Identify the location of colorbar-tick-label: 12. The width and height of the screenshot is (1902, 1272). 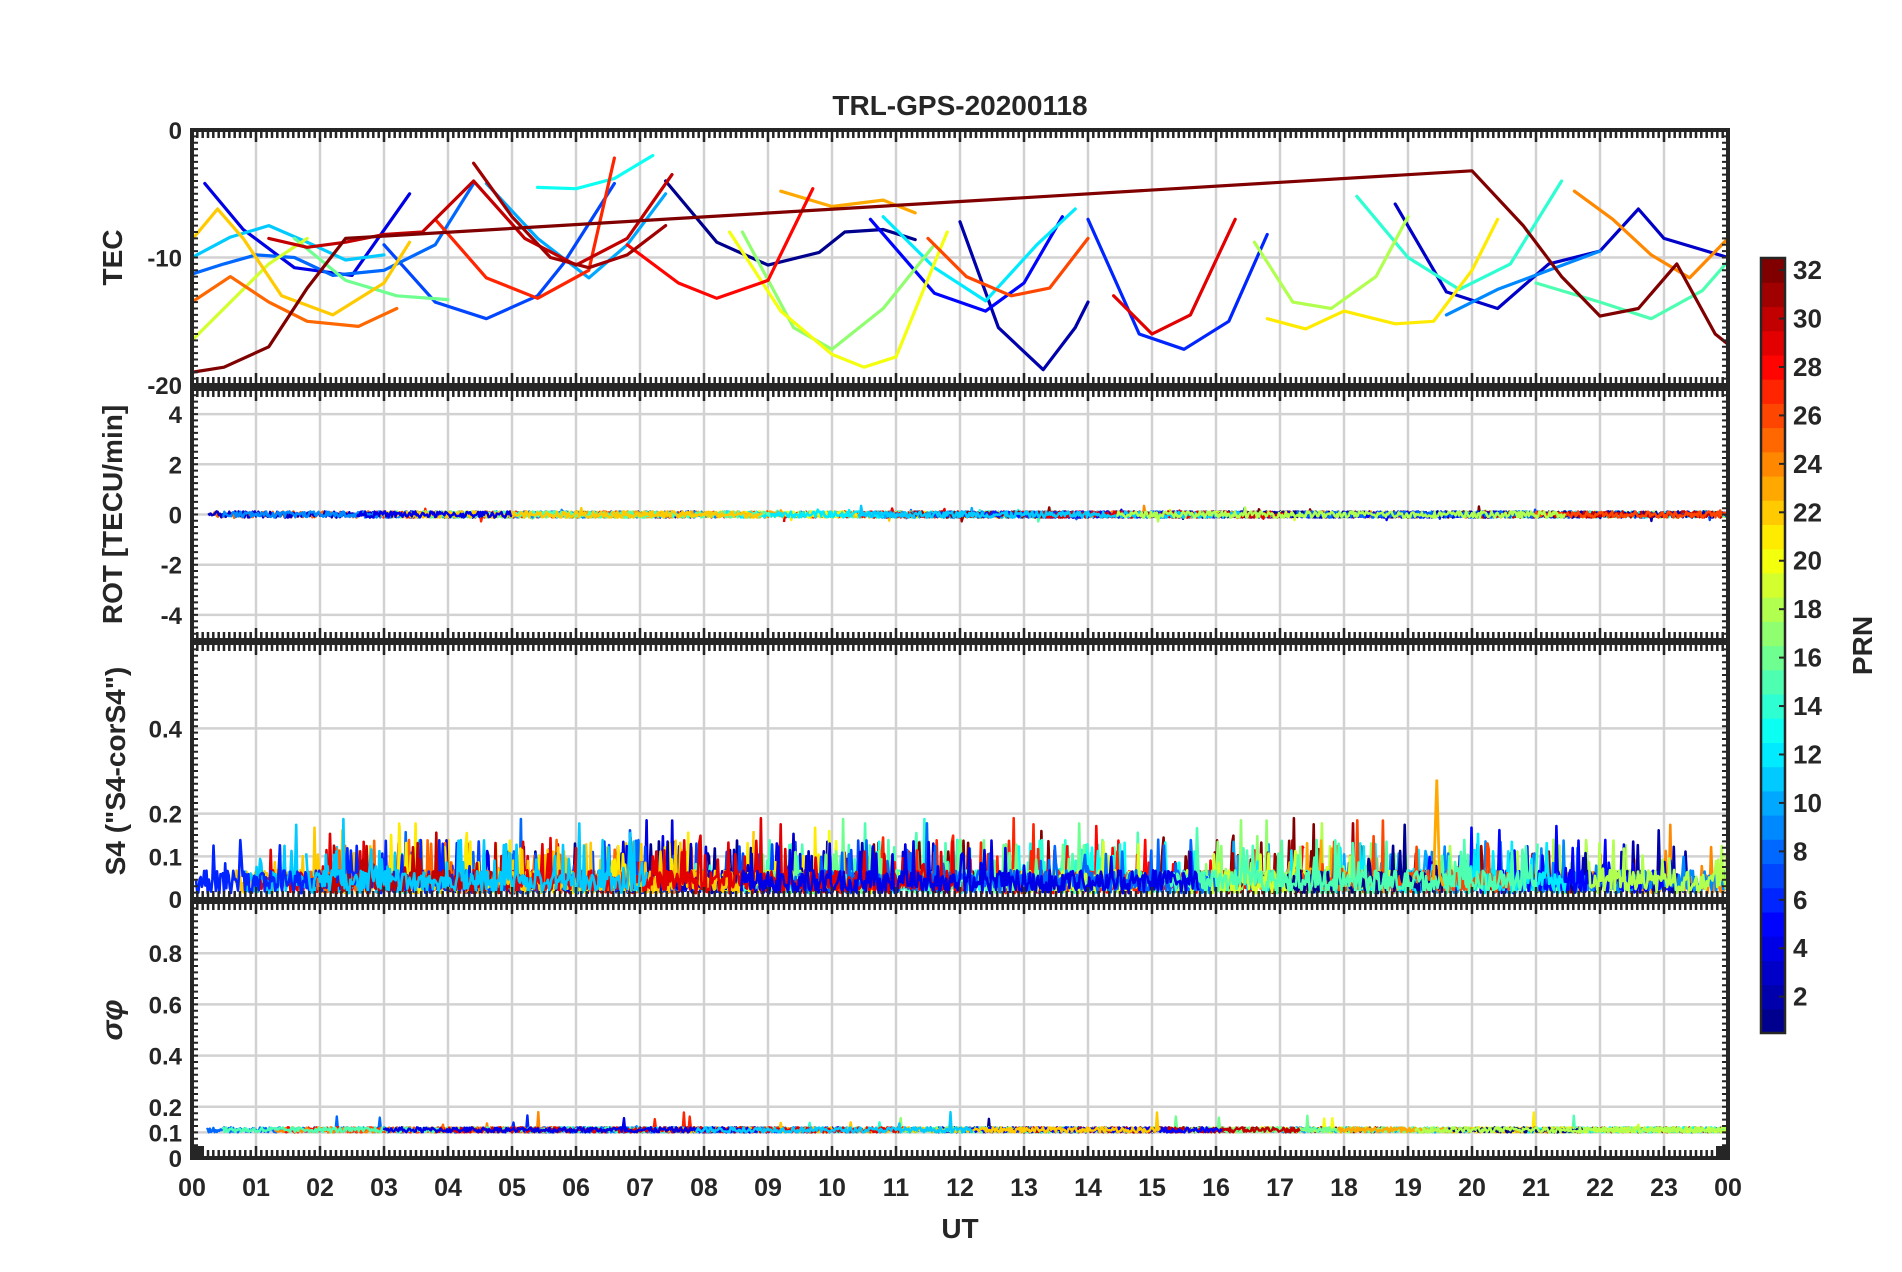
(1807, 754).